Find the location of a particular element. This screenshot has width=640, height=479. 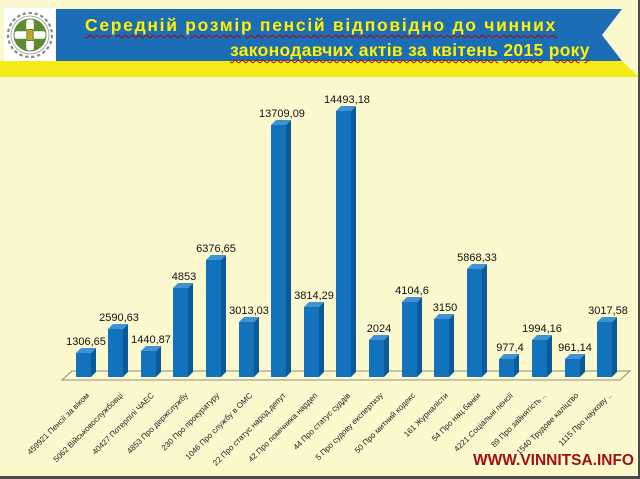

bar-value-label: 2024 is located at coordinates (379, 329).